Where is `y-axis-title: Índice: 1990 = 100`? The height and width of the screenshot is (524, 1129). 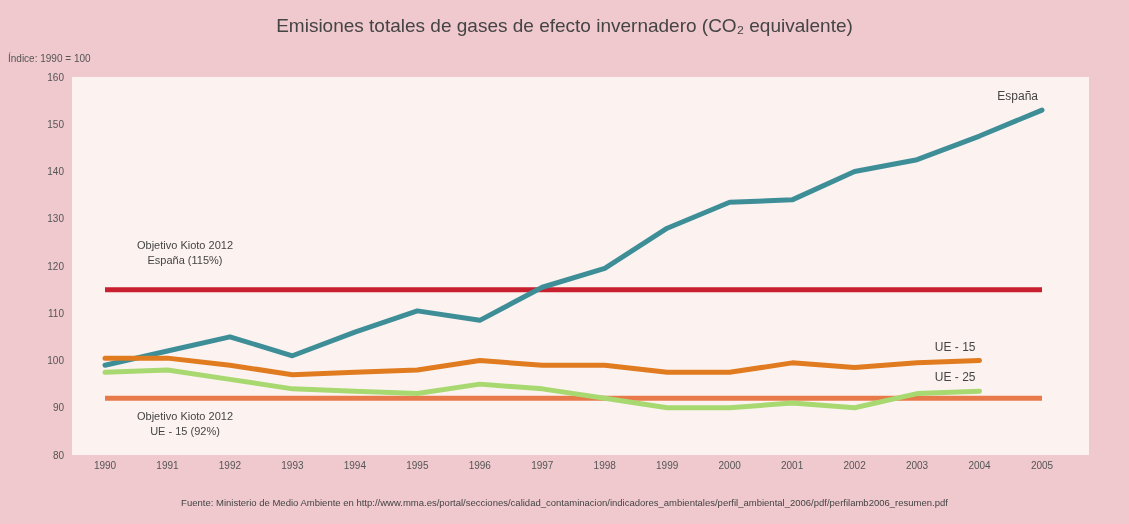
y-axis-title: Índice: 1990 = 100 is located at coordinates (50, 58).